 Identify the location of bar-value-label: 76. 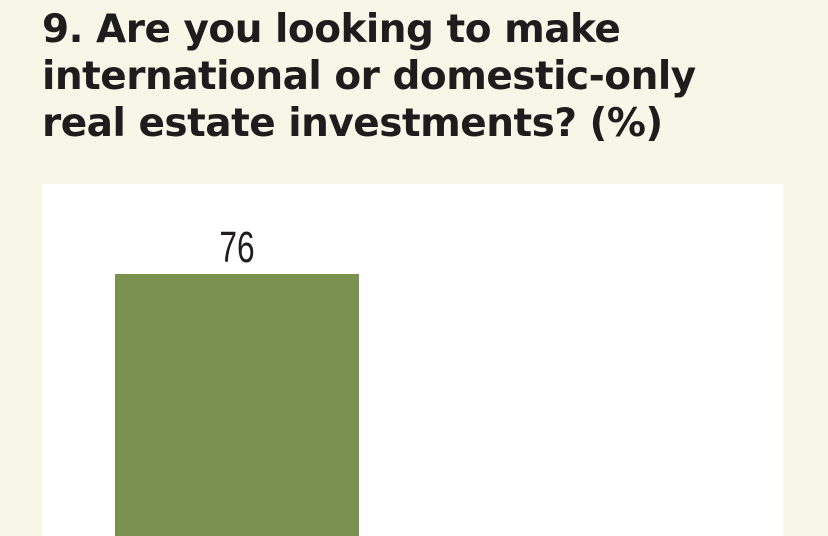
(237, 247).